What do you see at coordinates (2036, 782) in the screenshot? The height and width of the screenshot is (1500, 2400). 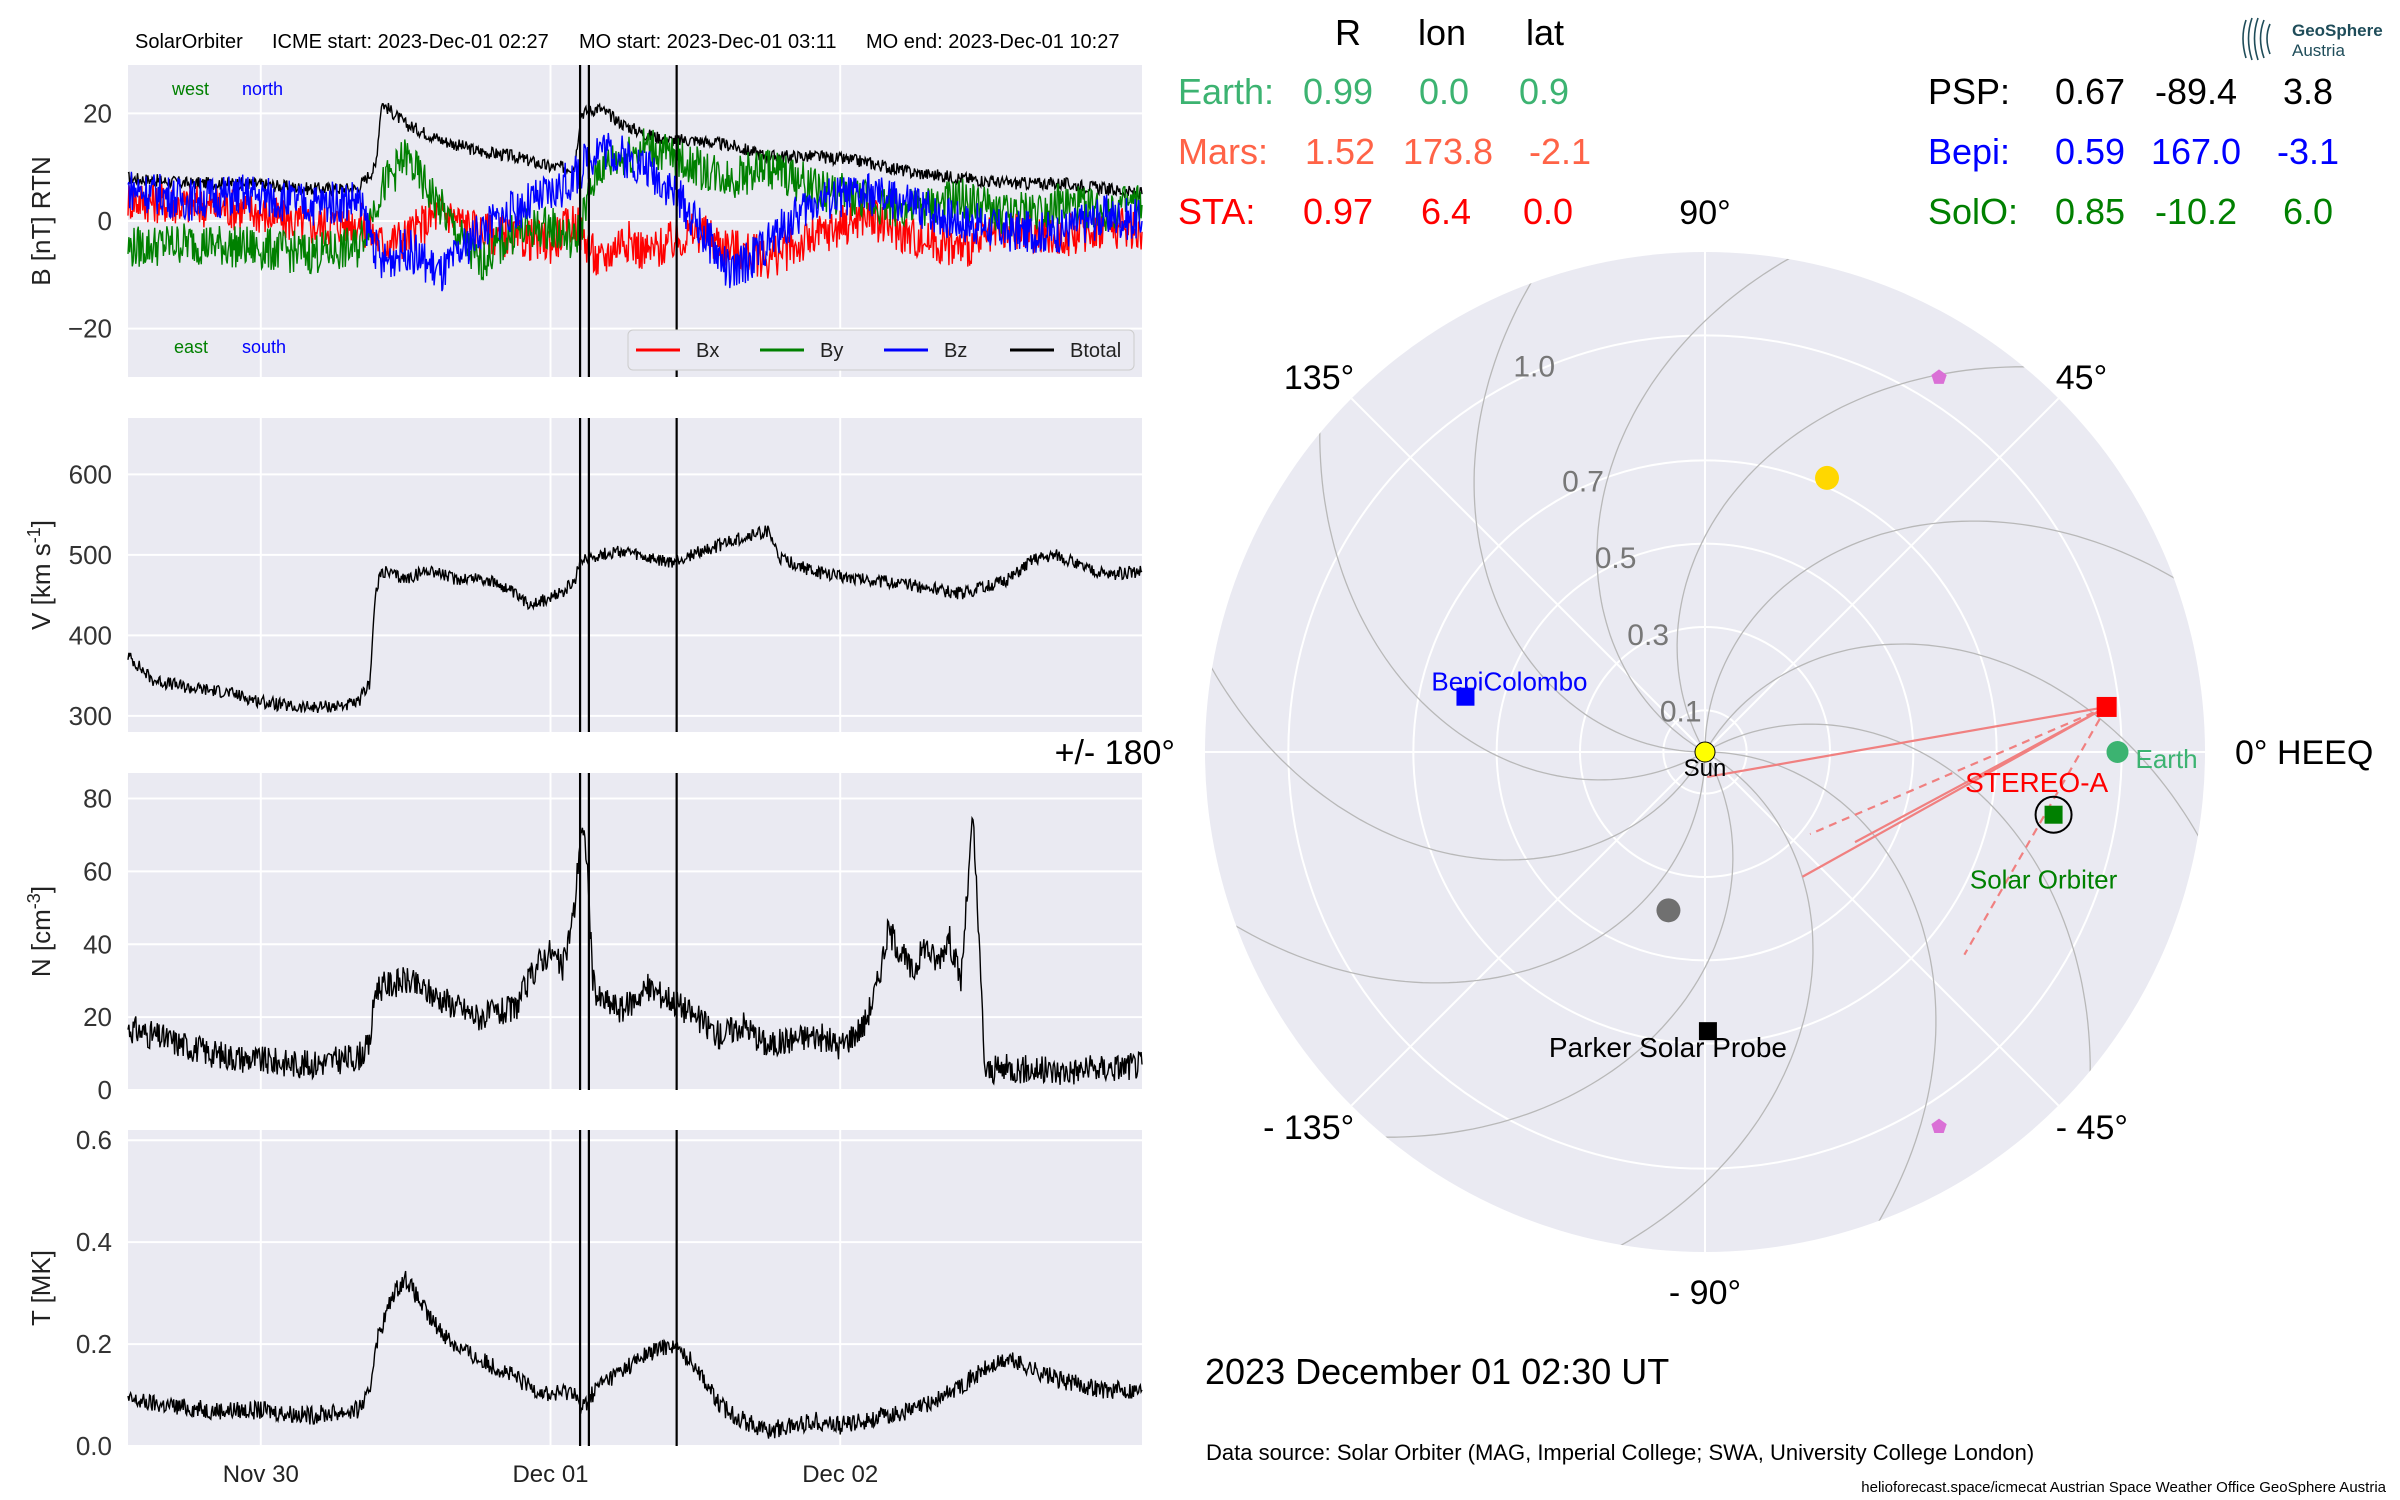 I see `body-label-stereo-a: STEREO-A` at bounding box center [2036, 782].